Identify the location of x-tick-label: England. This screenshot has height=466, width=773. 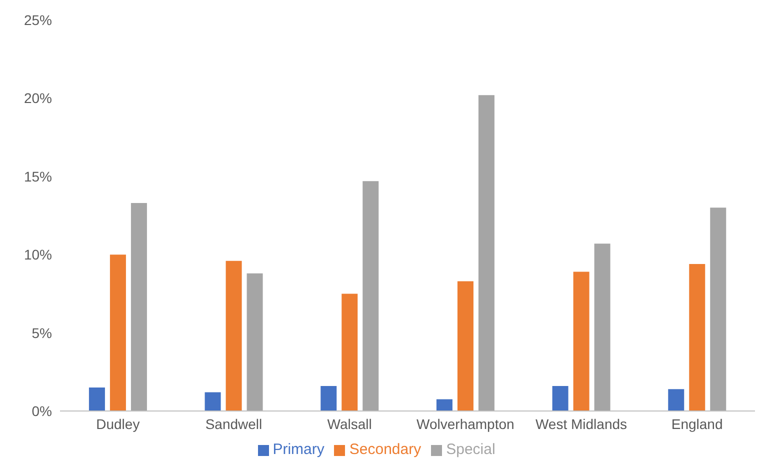
(697, 424).